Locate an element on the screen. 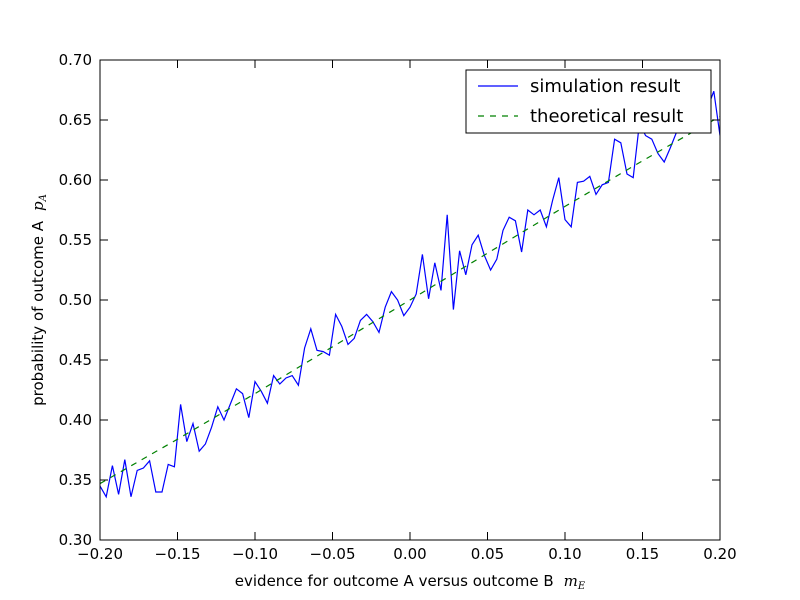 The image size is (800, 600). x-axis-symbol: m is located at coordinates (571, 581).